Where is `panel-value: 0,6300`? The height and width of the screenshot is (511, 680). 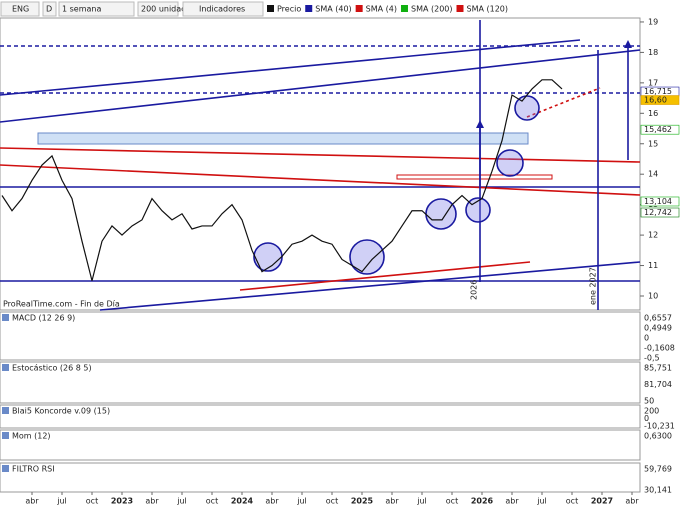
panel-value: 0,6300 is located at coordinates (658, 436).